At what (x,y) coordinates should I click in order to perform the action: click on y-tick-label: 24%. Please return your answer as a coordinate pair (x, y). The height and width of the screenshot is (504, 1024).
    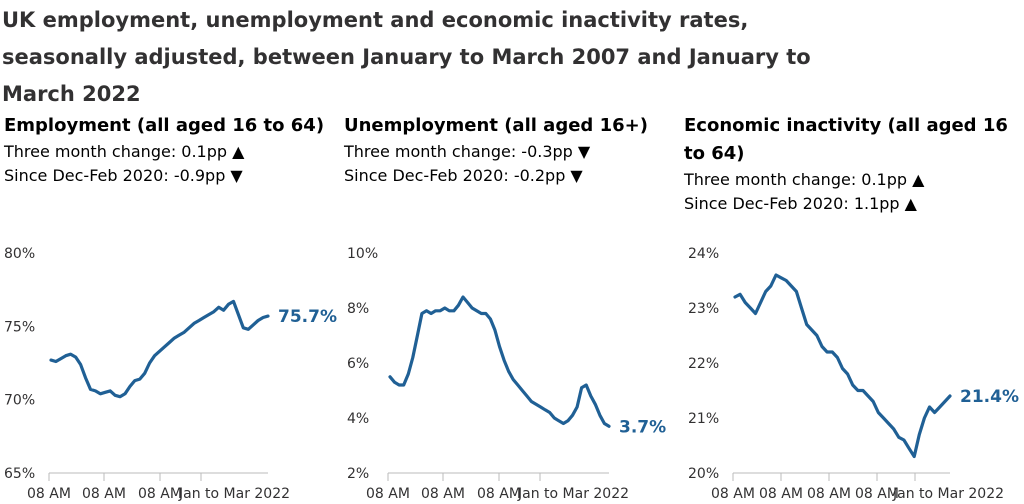
    Looking at the image, I should click on (703, 254).